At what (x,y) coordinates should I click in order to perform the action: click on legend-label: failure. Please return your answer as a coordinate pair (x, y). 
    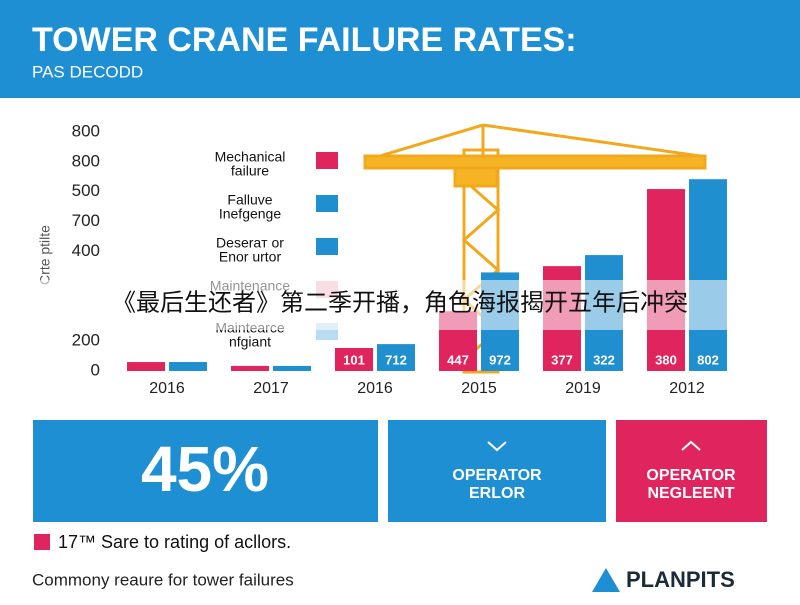
    Looking at the image, I should click on (250, 171).